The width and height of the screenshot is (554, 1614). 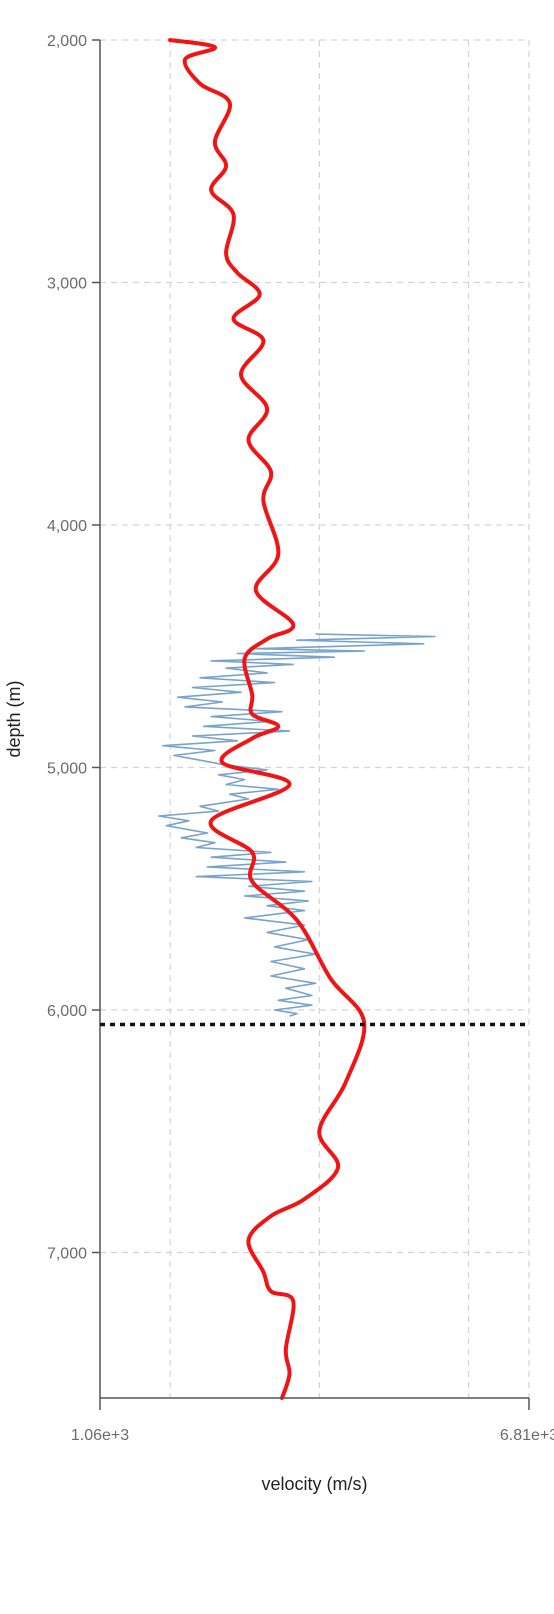 What do you see at coordinates (67, 1011) in the screenshot?
I see `y-tick-label: 6,000` at bounding box center [67, 1011].